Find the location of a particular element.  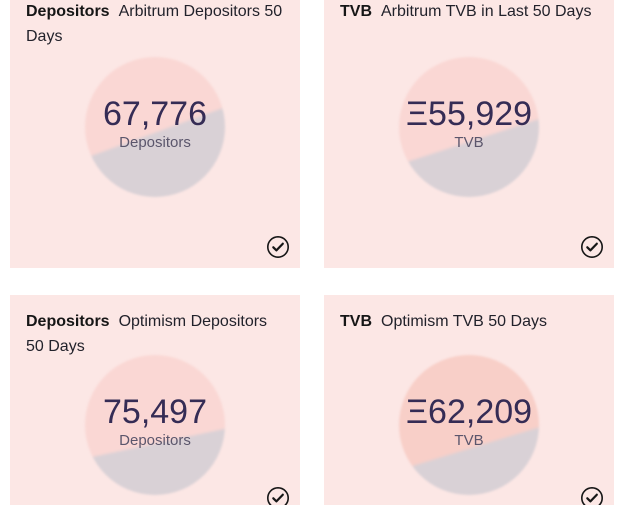

kpi-readout: 67,776 Depositors is located at coordinates (155, 127).